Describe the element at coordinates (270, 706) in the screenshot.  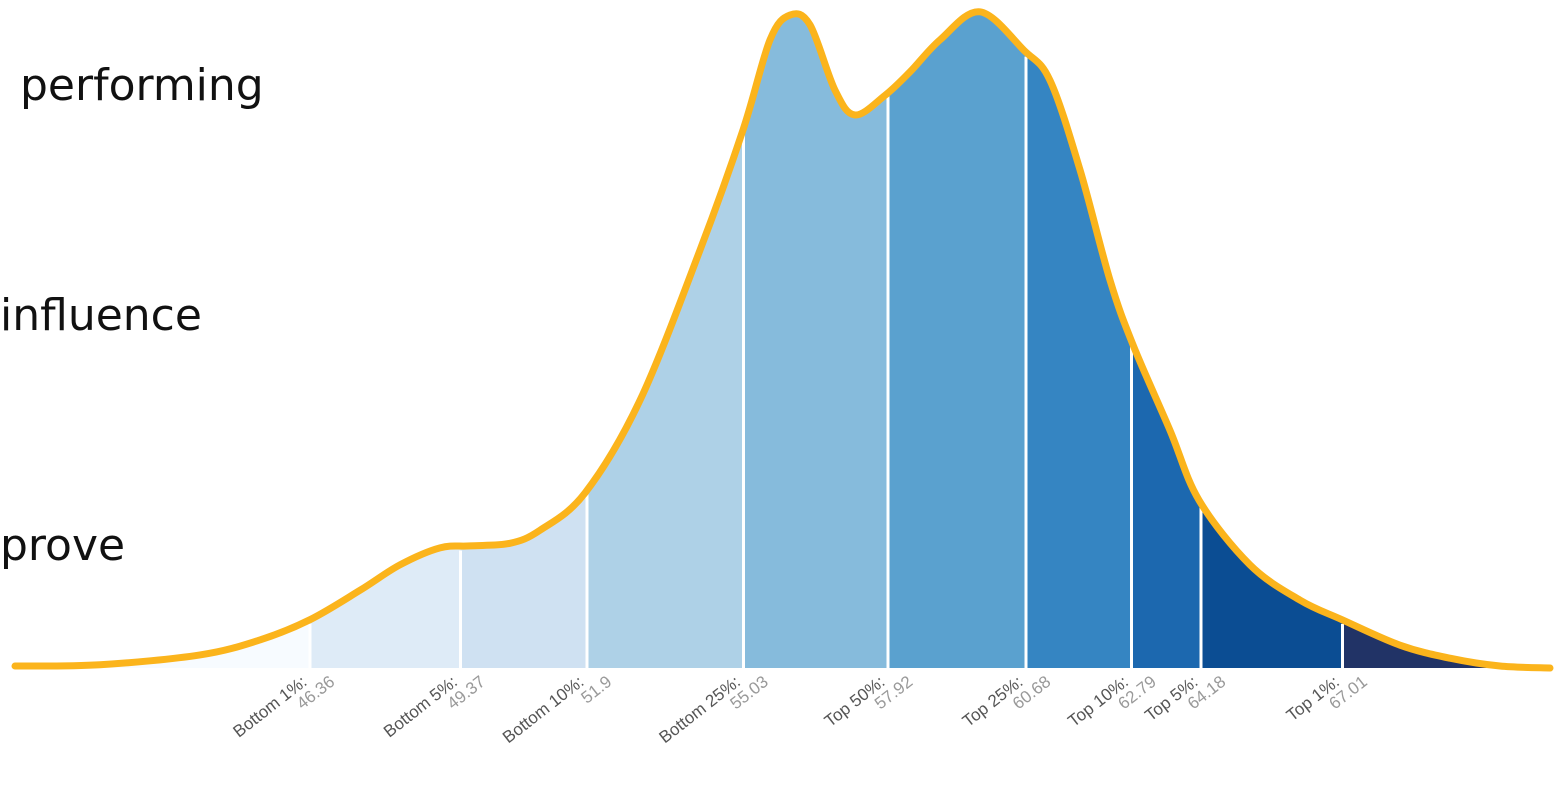
I see `percentile-name: Bottom 1%:` at that location.